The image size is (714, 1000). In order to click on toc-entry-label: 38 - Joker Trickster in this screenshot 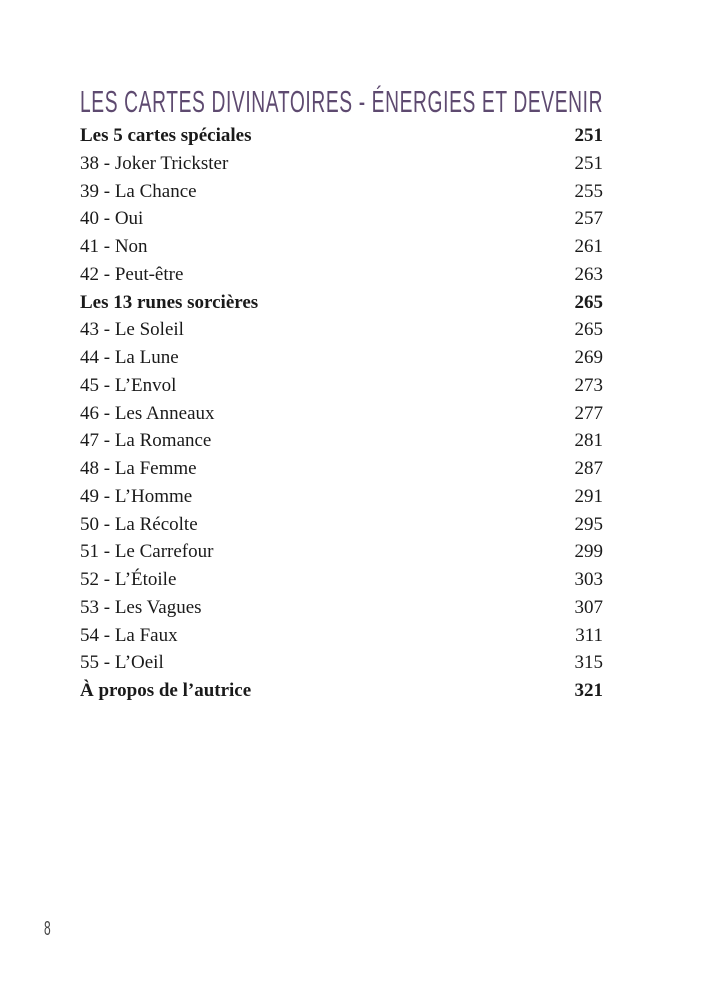, I will do `click(154, 163)`.